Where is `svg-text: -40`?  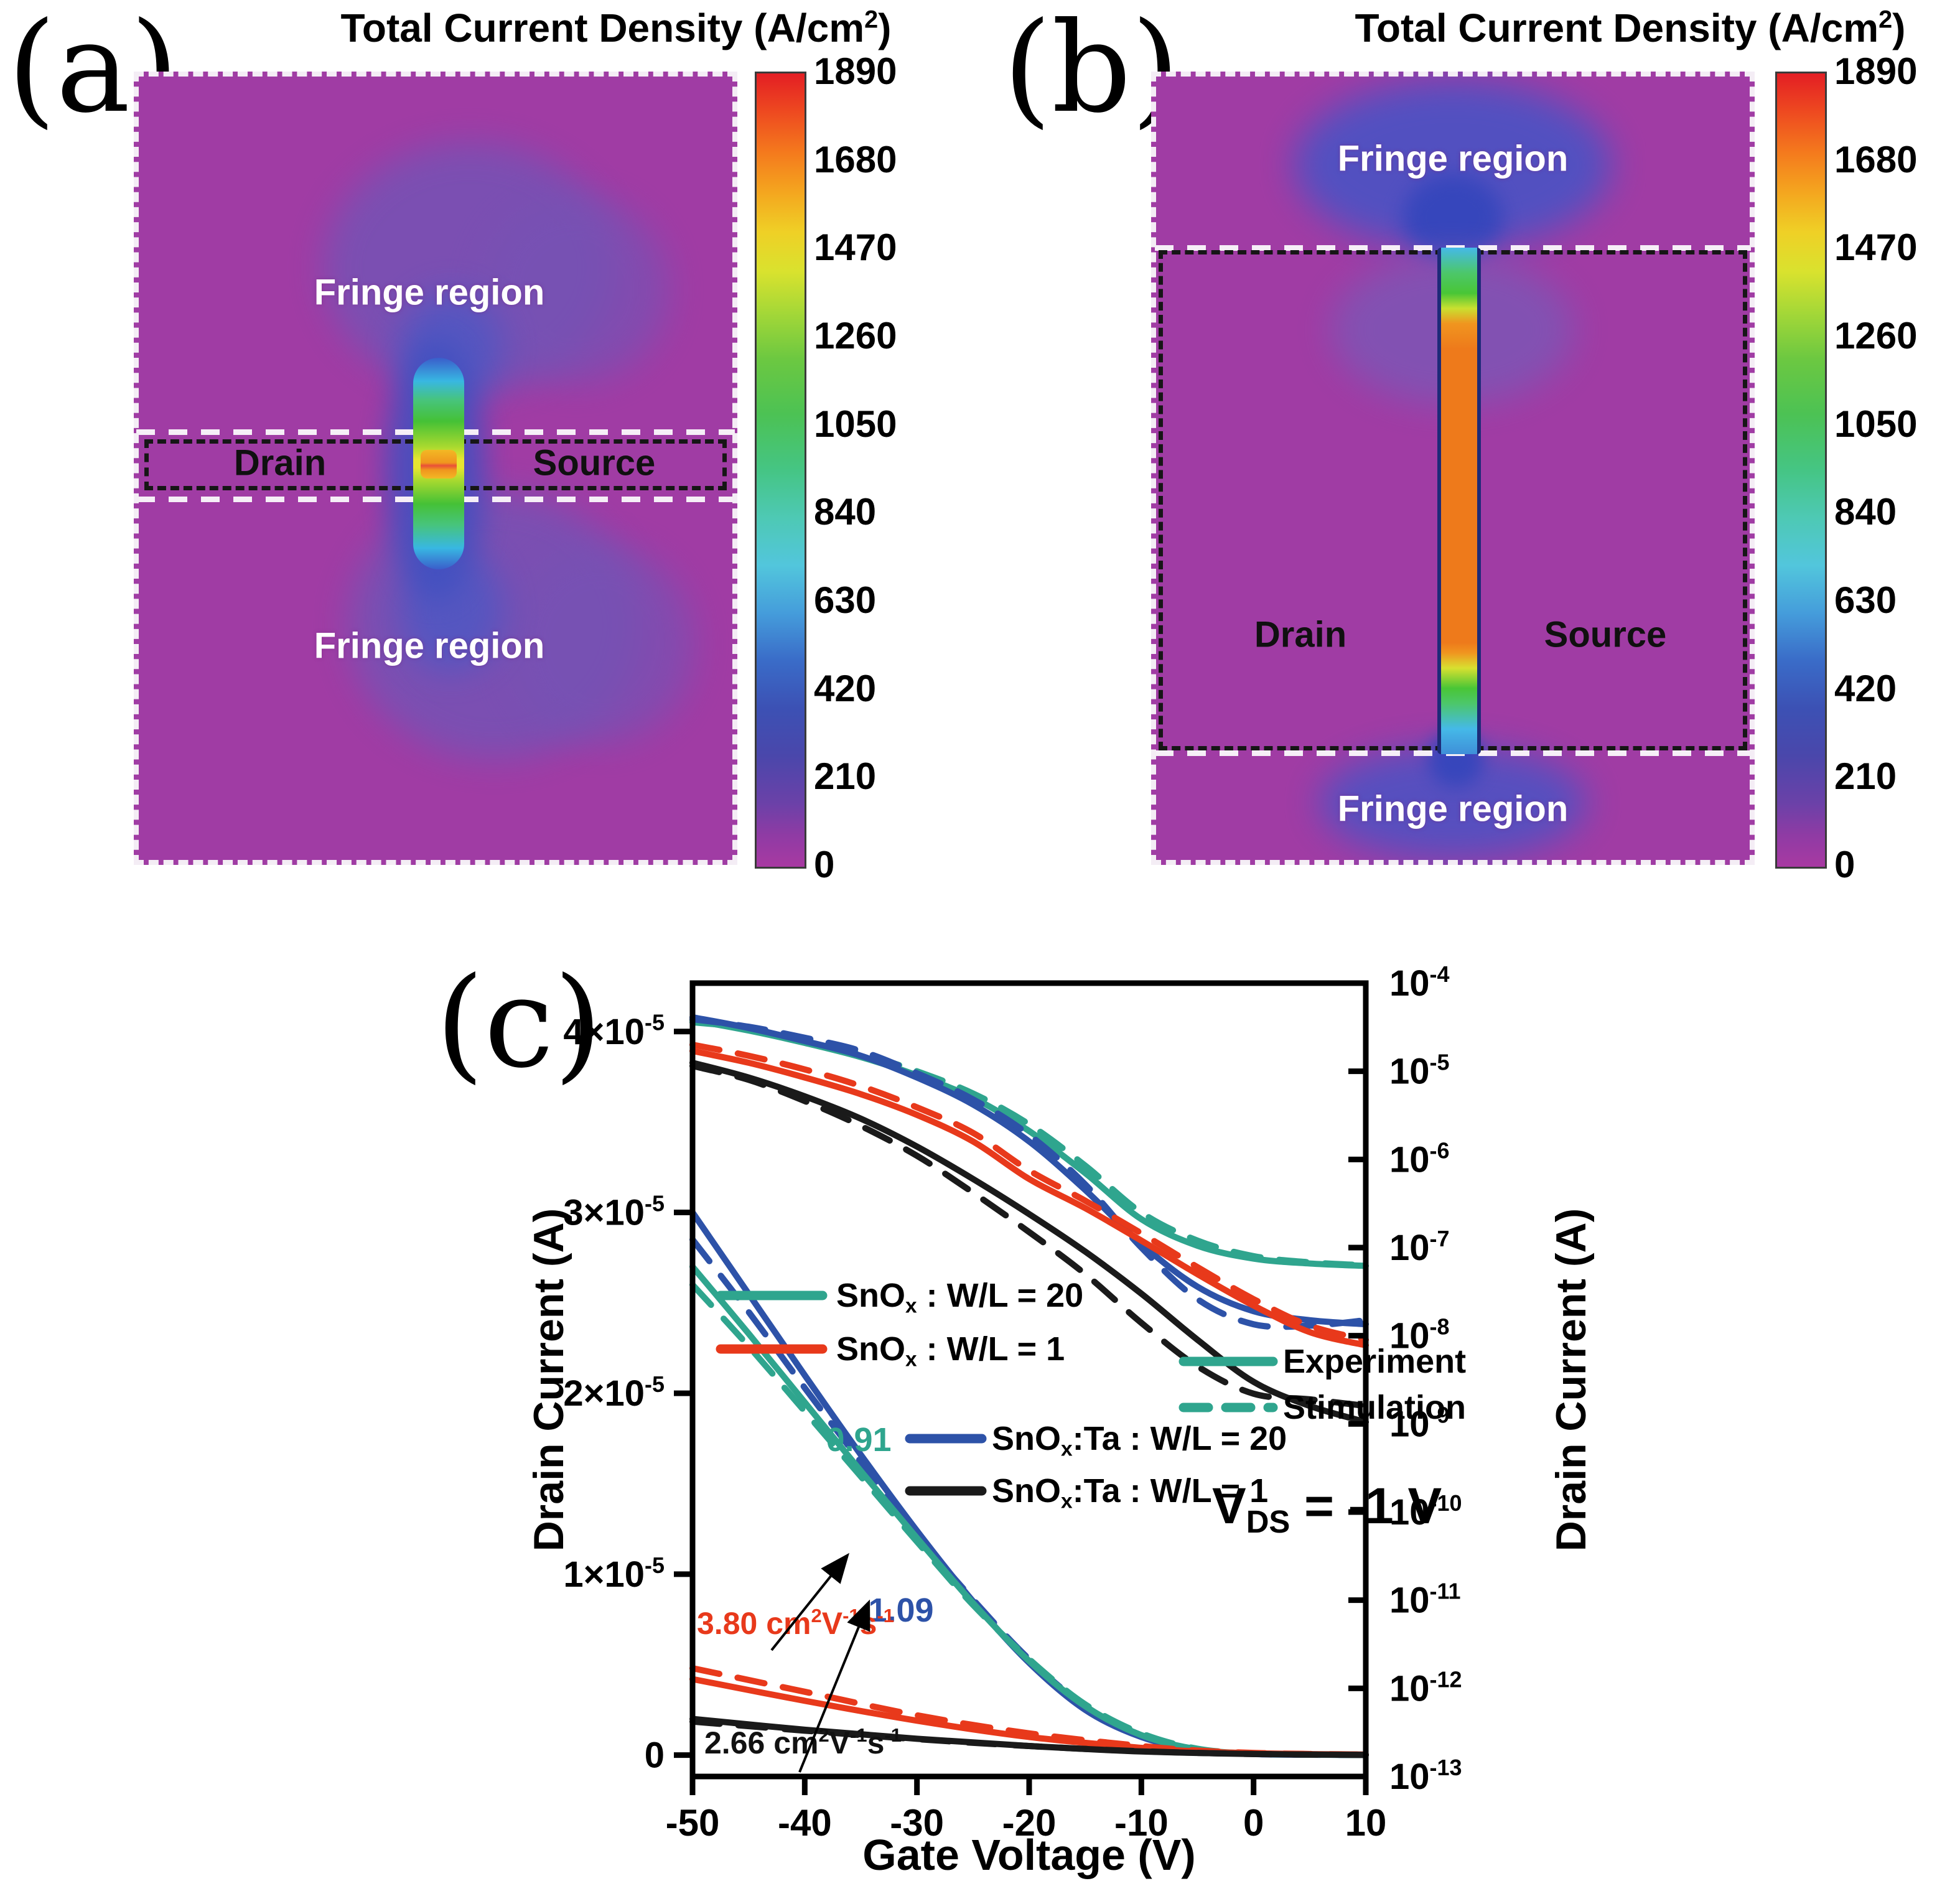
svg-text: -40 is located at coordinates (805, 1823).